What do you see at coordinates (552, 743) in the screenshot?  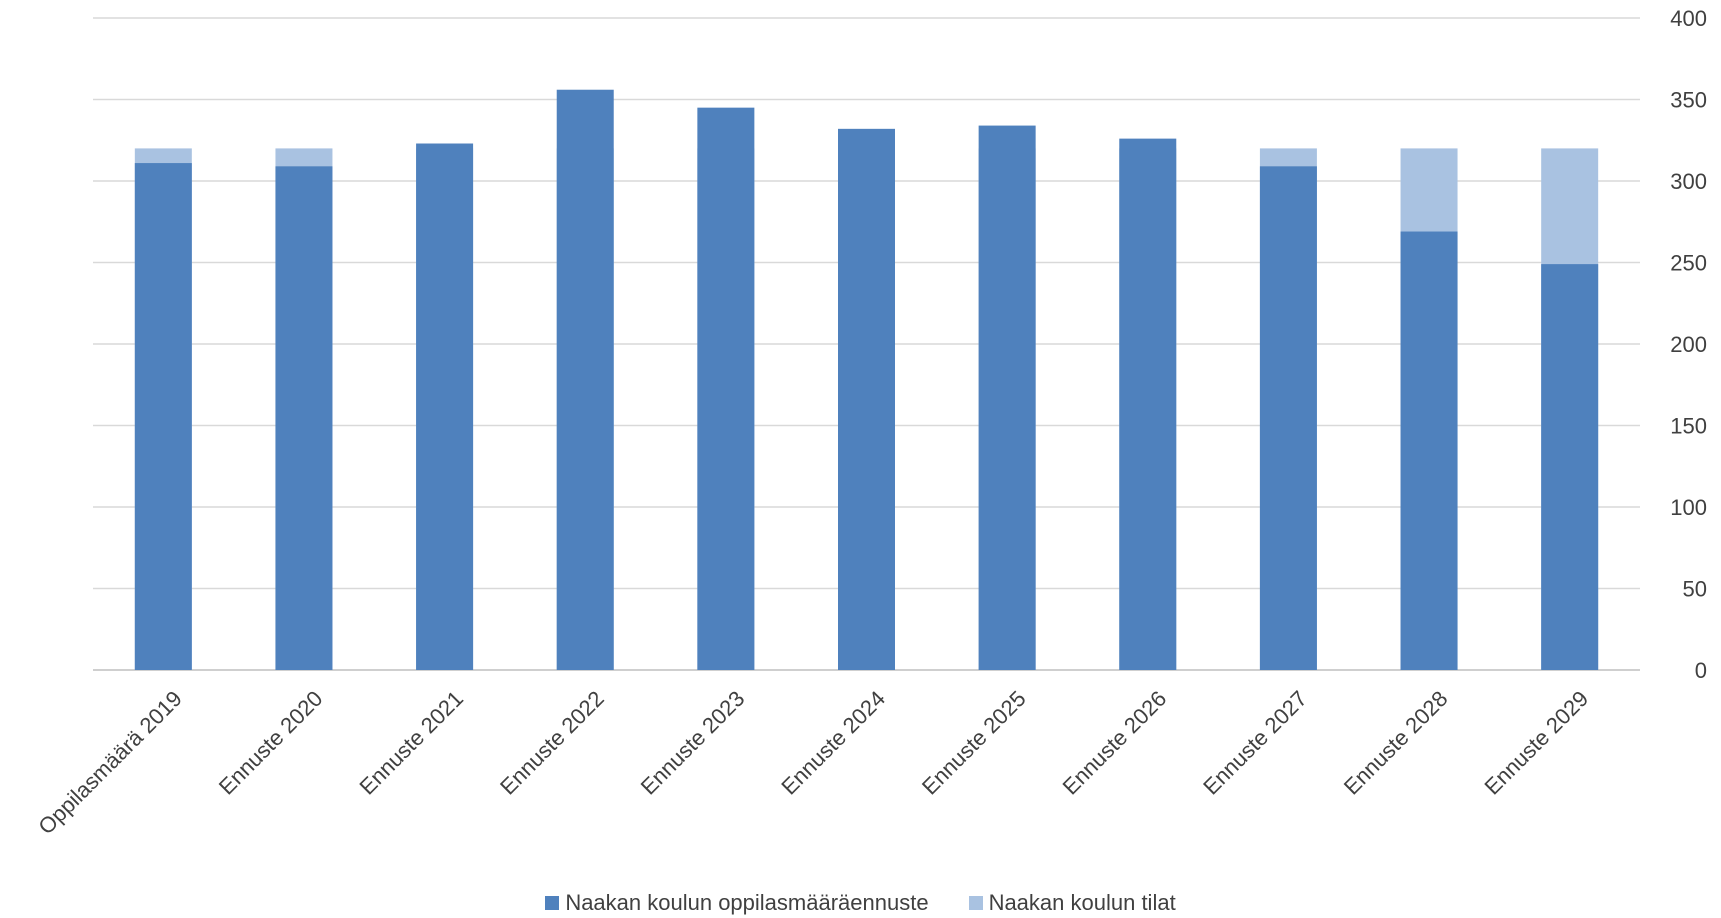 I see `x-tick-label: Ennuste 2022` at bounding box center [552, 743].